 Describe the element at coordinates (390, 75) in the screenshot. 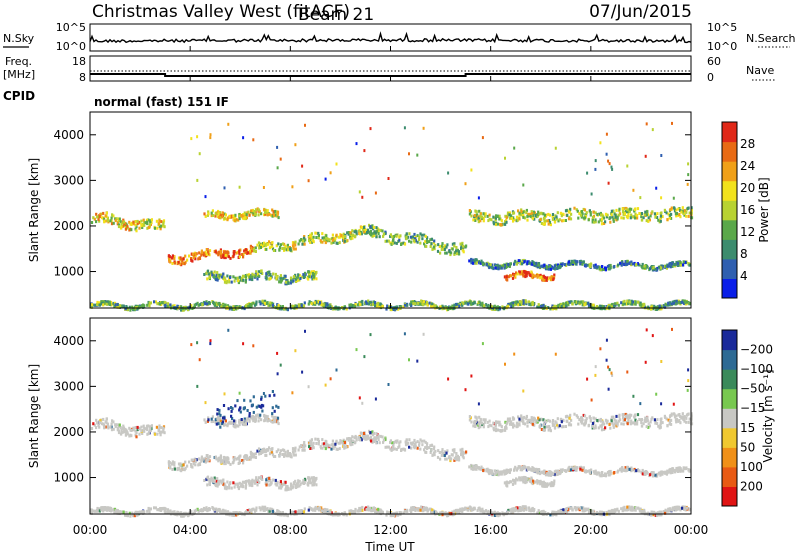

I see `freq-trace` at that location.